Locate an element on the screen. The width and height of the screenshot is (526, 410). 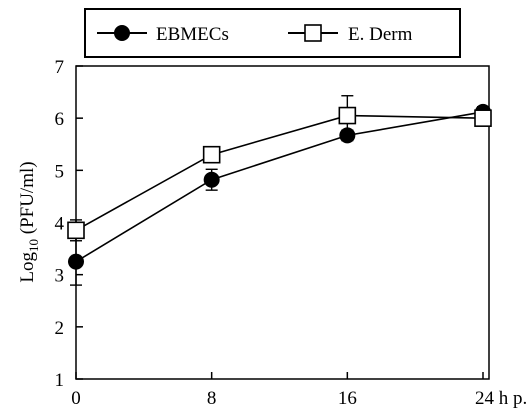
x-axis: 0 8 16 24 h p.i. is located at coordinates (298, 390).